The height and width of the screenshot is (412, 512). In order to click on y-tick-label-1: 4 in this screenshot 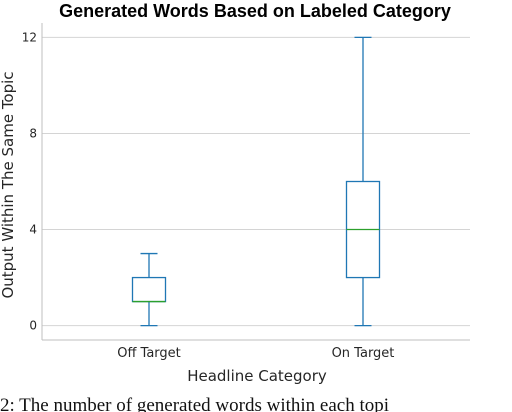, I will do `click(33, 230)`.